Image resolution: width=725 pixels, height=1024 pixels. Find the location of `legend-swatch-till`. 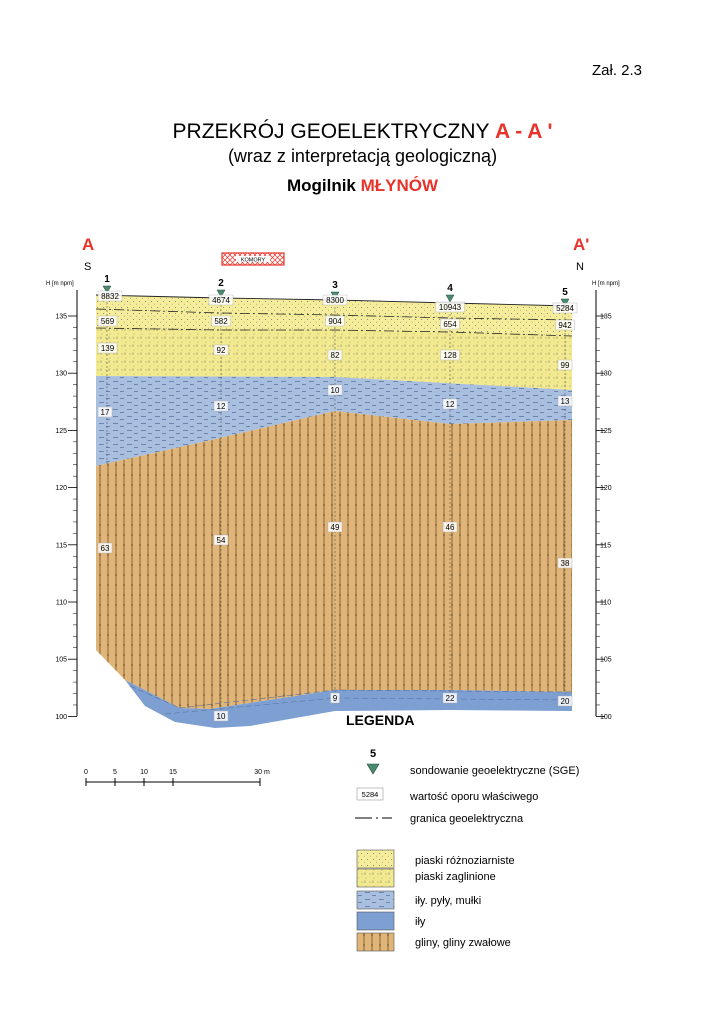

legend-swatch-till is located at coordinates (375, 942).